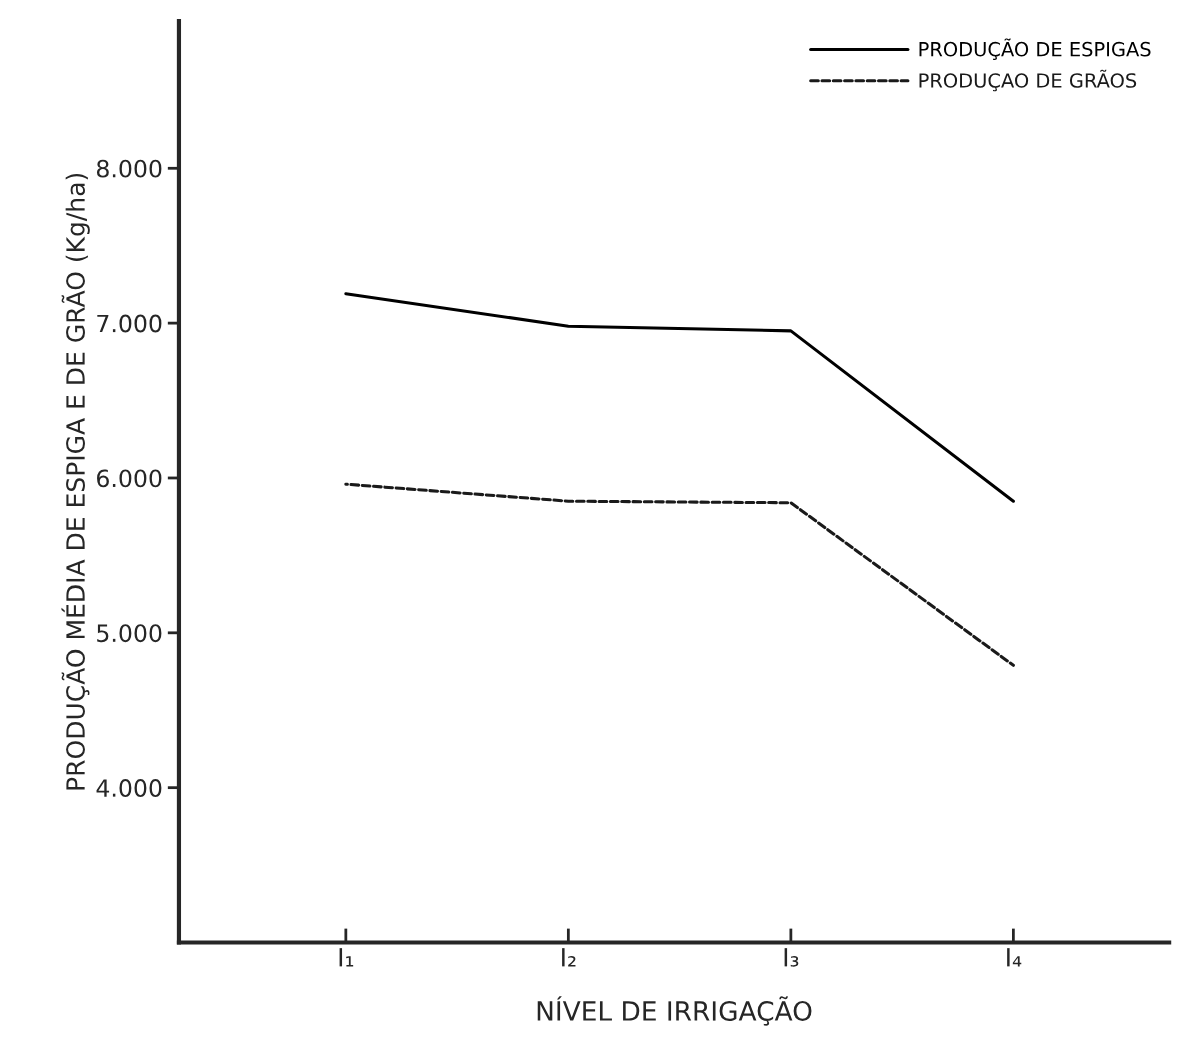 This screenshot has width=1193, height=1059. I want to click on text: PRODUÇAO DE GRÃOS, so click(1028, 80).